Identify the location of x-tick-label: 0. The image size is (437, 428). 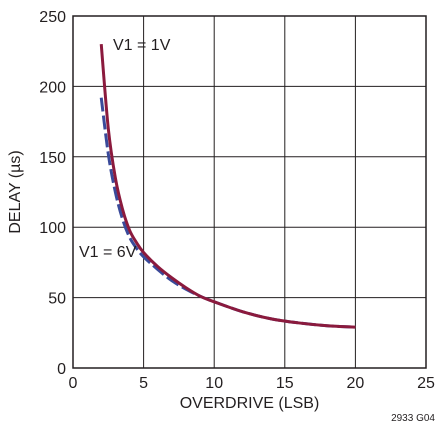
(73, 383).